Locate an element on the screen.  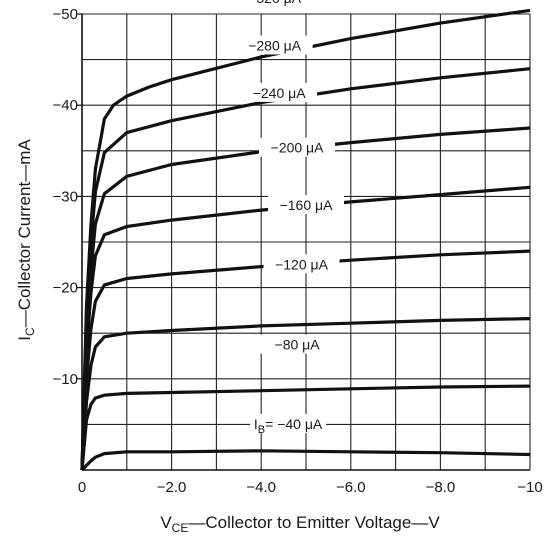
y-tick-label: −40 is located at coordinates (65, 105).